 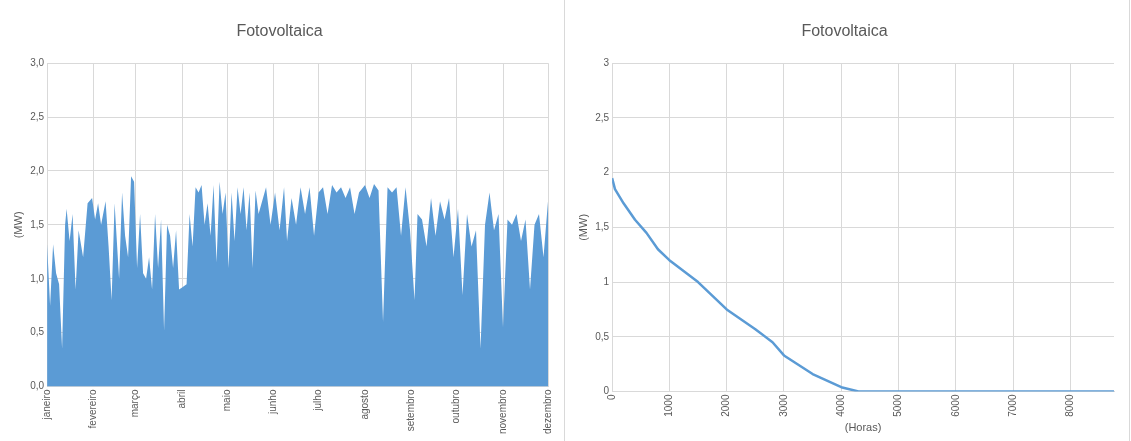 I want to click on x-tick-label: fevereiro, so click(x=93, y=409).